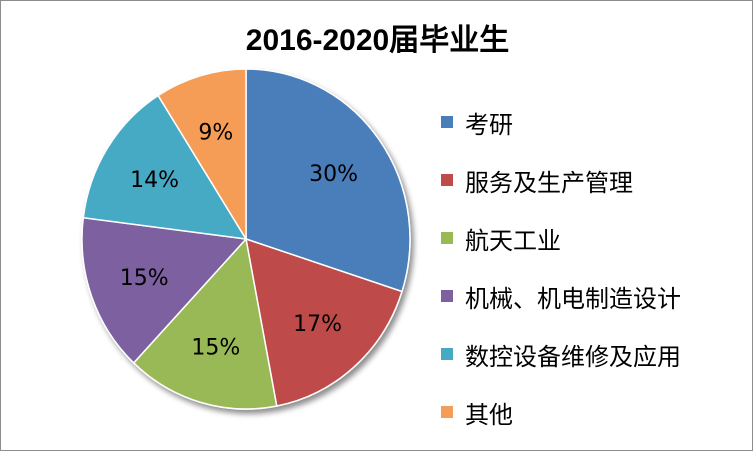 The image size is (753, 452). Describe the element at coordinates (489, 414) in the screenshot. I see `legend-label: 其他` at that location.